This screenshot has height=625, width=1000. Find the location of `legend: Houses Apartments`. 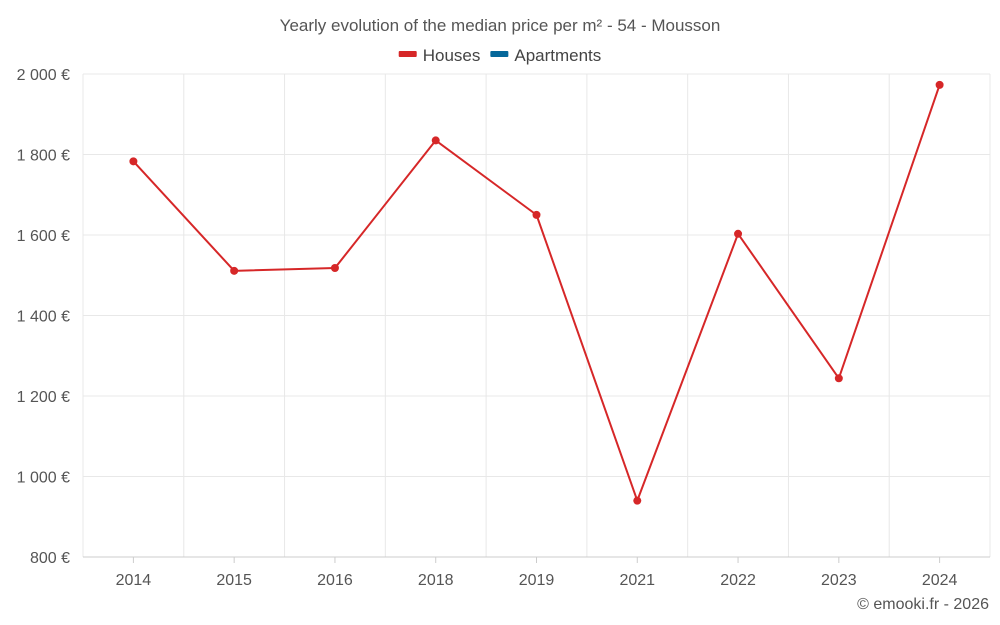

legend: Houses Apartments is located at coordinates (499, 55).